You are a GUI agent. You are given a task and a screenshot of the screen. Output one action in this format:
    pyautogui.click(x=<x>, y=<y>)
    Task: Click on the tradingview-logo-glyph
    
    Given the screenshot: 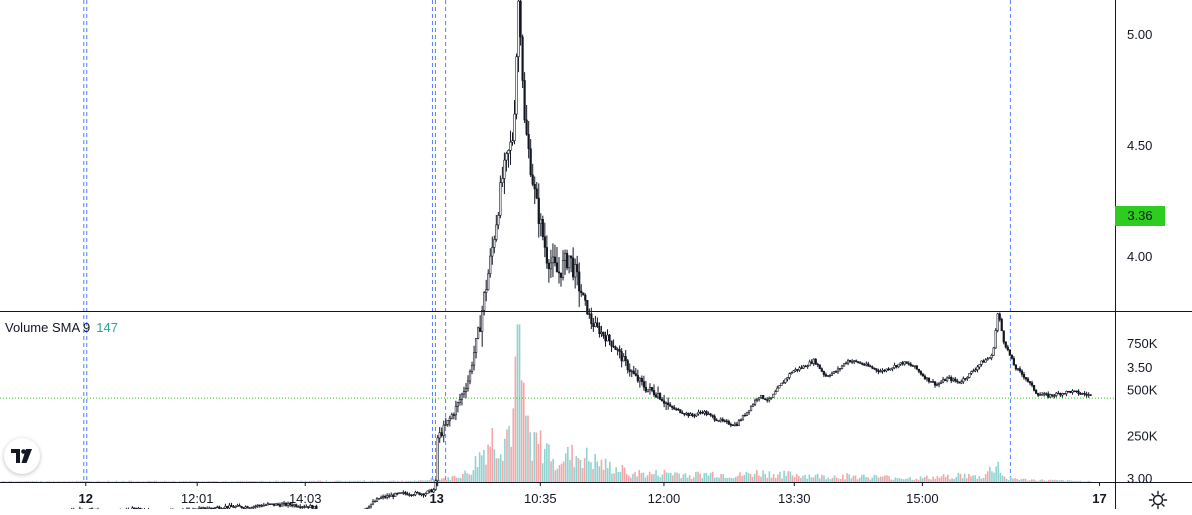 What is the action you would take?
    pyautogui.click(x=22, y=456)
    